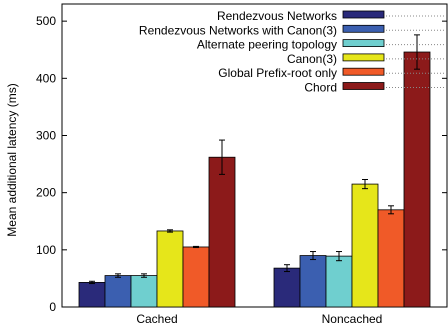  I want to click on y-axis-label: Mean additional latency (ms), so click(12, 159).